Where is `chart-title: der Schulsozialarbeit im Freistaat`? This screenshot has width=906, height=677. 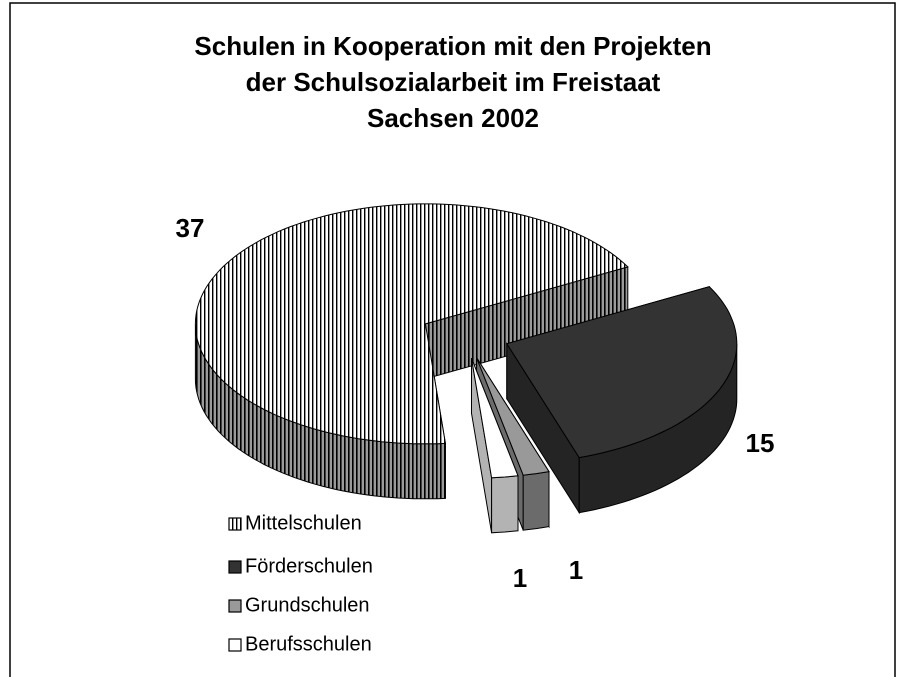
chart-title: der Schulsozialarbeit im Freistaat is located at coordinates (453, 82).